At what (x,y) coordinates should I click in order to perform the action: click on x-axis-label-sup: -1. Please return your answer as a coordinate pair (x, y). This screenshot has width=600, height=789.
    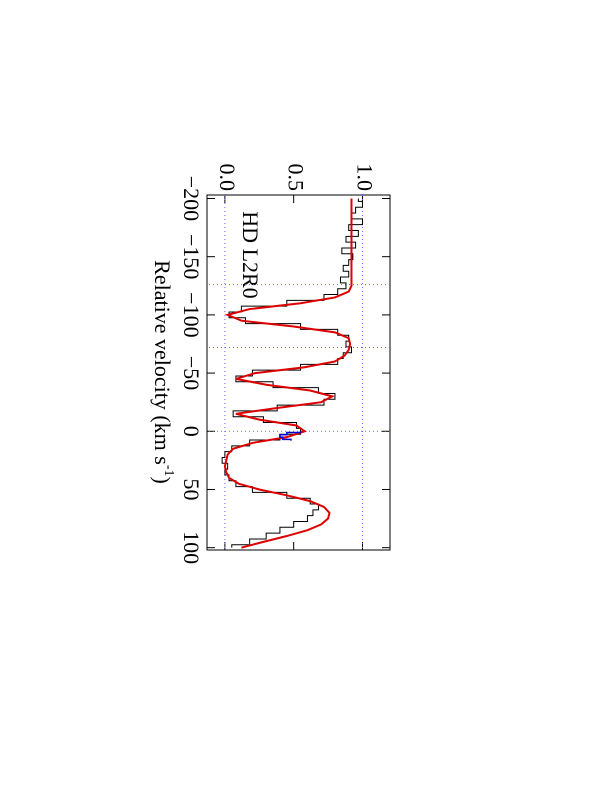
    Looking at the image, I should click on (168, 471).